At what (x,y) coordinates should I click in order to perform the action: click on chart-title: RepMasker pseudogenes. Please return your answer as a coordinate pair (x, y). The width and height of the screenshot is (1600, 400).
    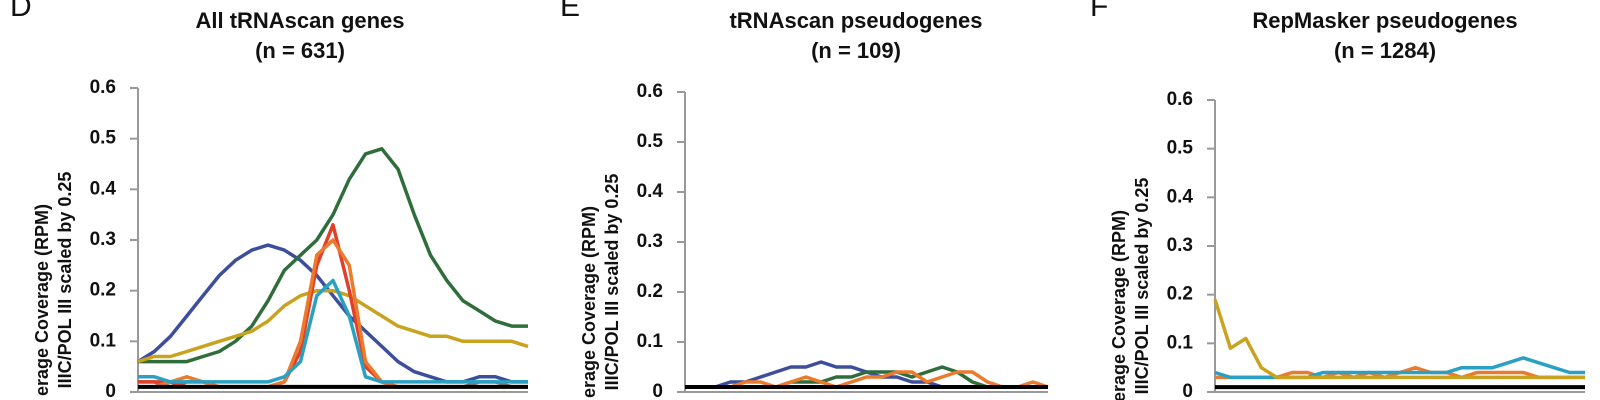
    Looking at the image, I should click on (1384, 20).